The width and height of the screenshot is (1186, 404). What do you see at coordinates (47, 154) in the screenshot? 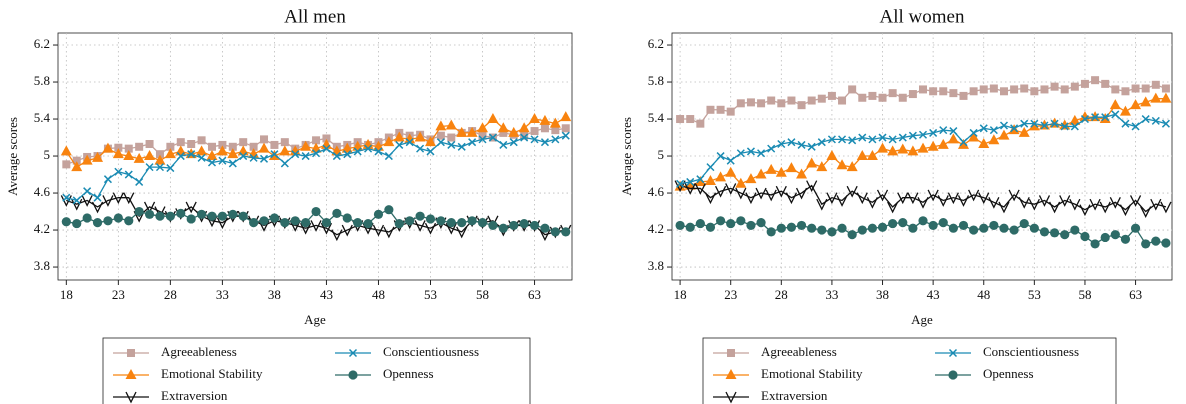
I see `y-tick-label: 5` at bounding box center [47, 154].